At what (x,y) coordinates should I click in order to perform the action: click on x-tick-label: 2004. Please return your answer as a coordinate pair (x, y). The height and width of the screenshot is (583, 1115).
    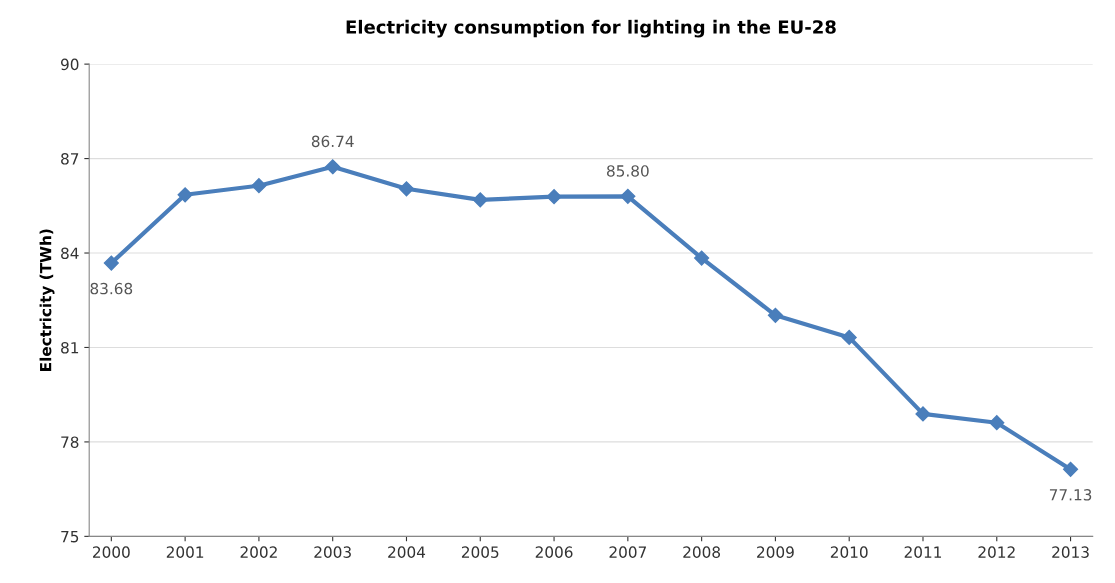
    Looking at the image, I should click on (407, 552).